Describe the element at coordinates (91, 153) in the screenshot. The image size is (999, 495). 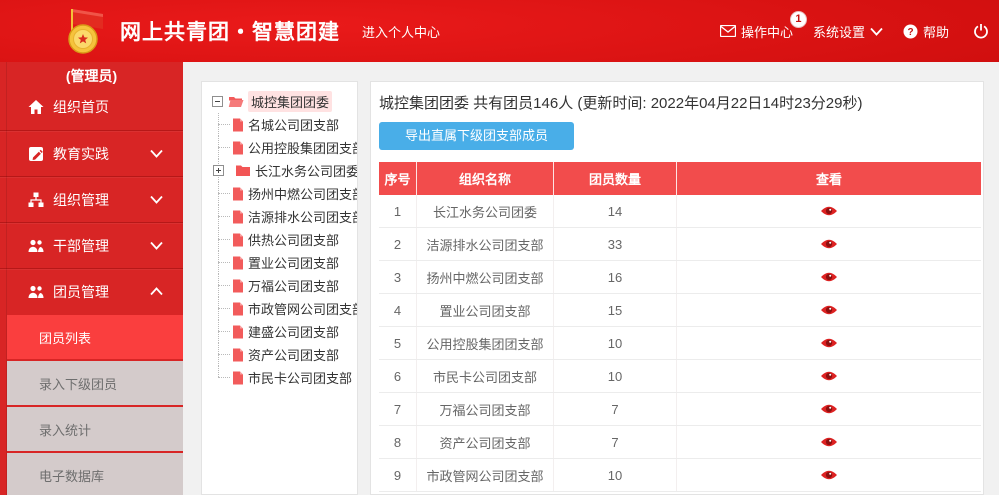
I see `sidebar-item-education: 教育实践` at that location.